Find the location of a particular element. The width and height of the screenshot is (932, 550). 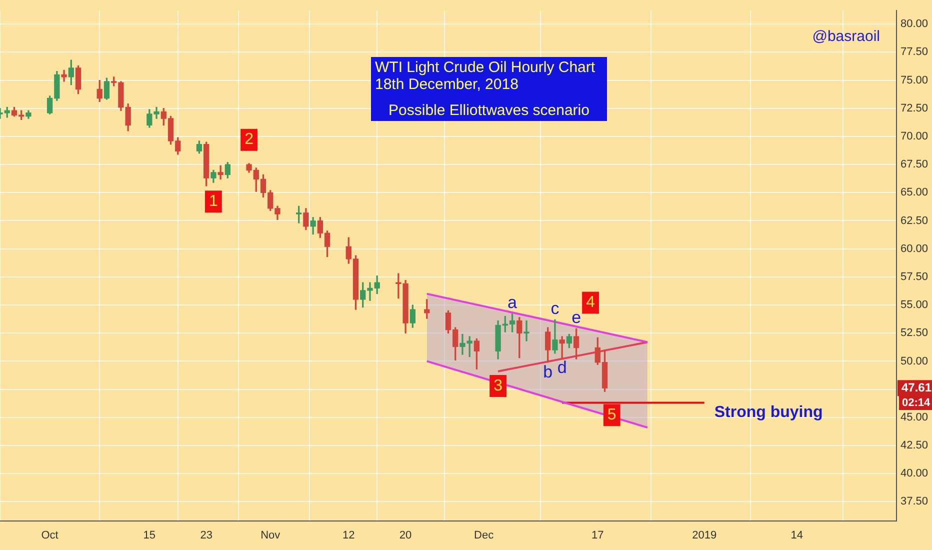

annotation: b is located at coordinates (548, 372).